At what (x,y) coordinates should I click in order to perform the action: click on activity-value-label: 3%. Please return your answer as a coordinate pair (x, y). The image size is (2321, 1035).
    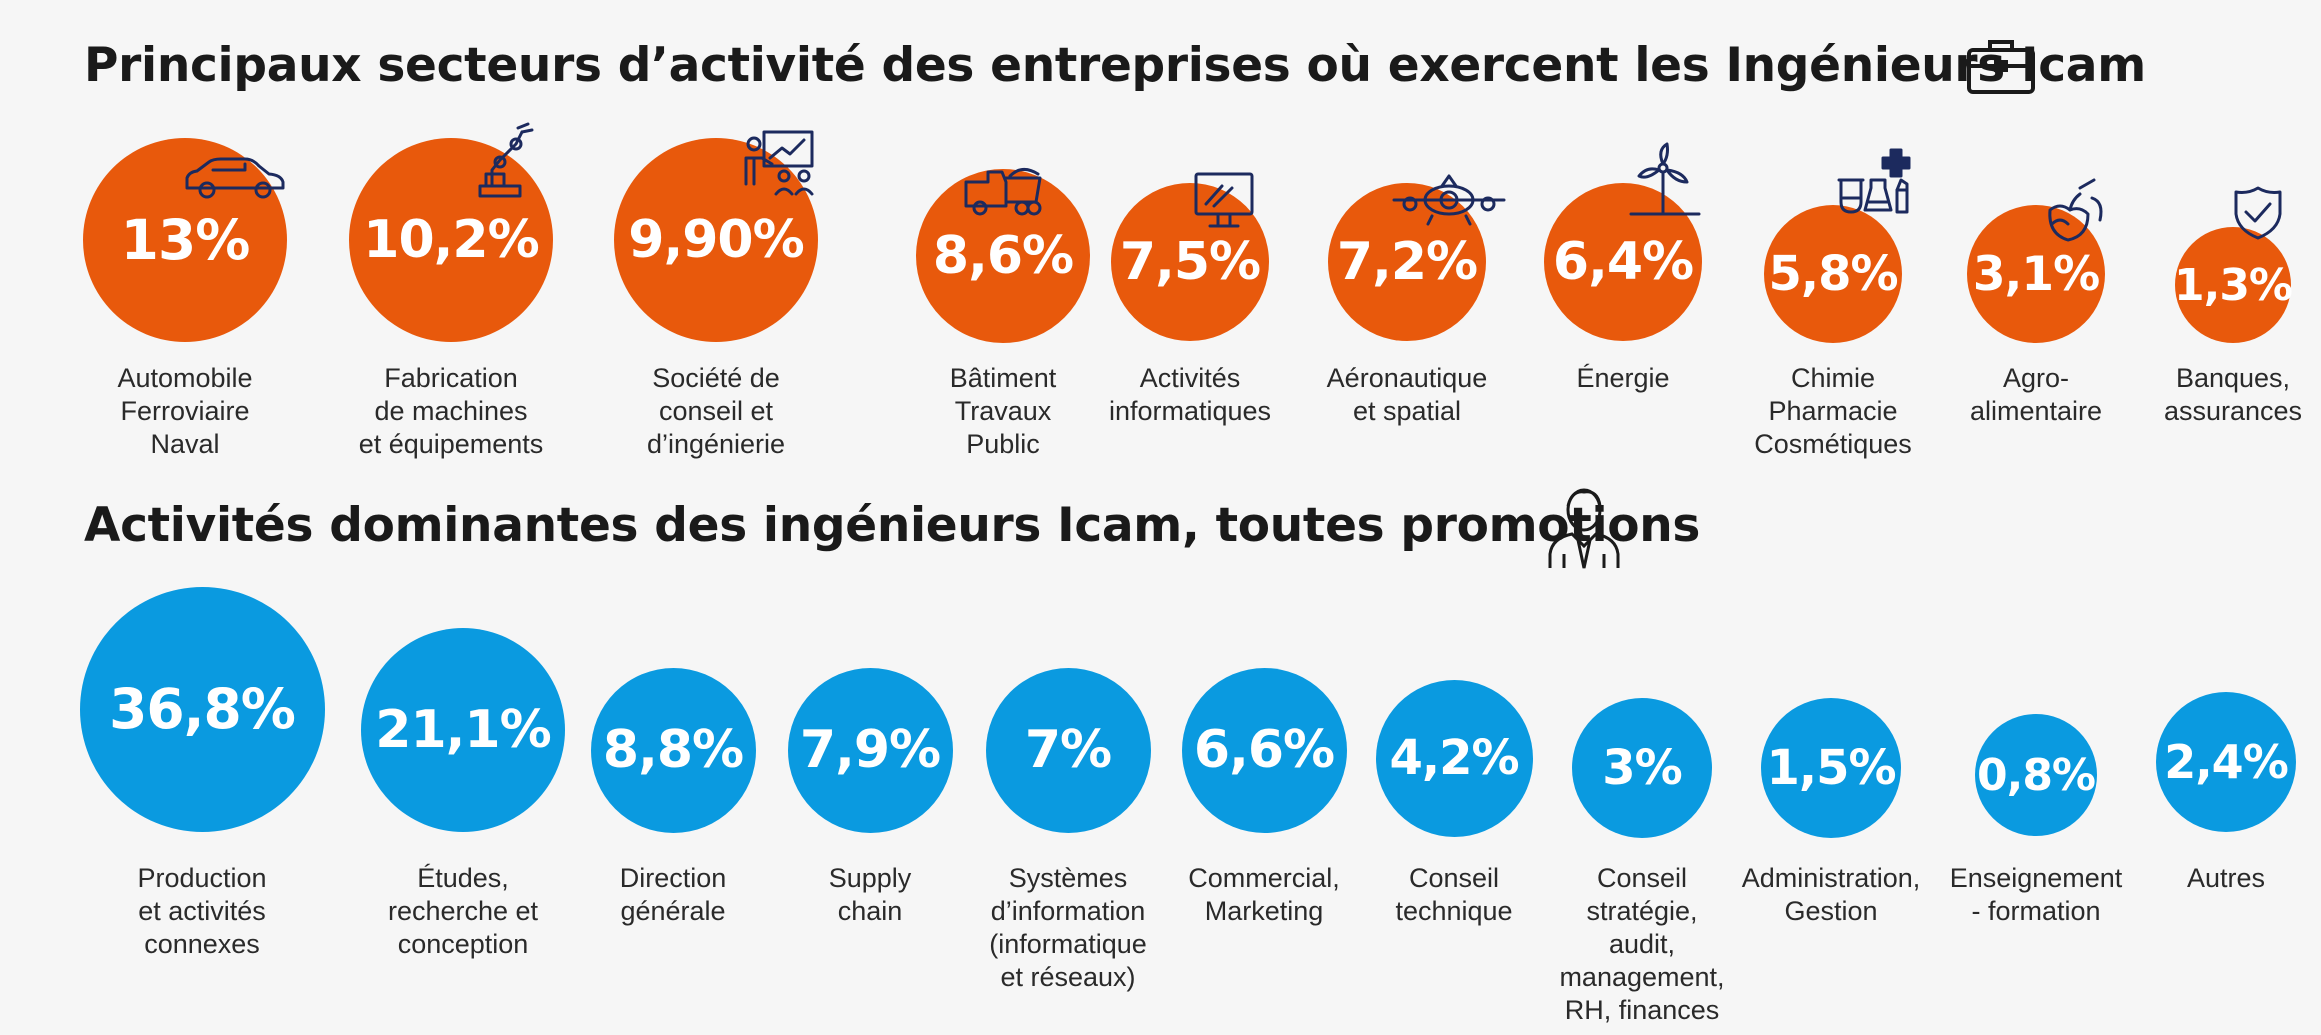
    Looking at the image, I should click on (1642, 768).